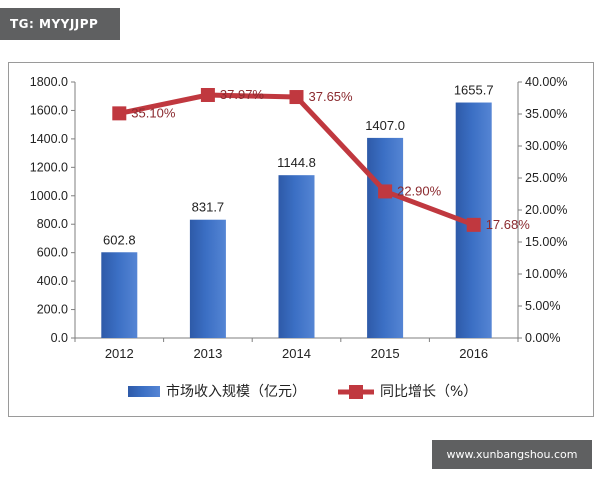 This screenshot has height=480, width=600. Describe the element at coordinates (144, 391) in the screenshot. I see `legend-bar-swatch` at that location.